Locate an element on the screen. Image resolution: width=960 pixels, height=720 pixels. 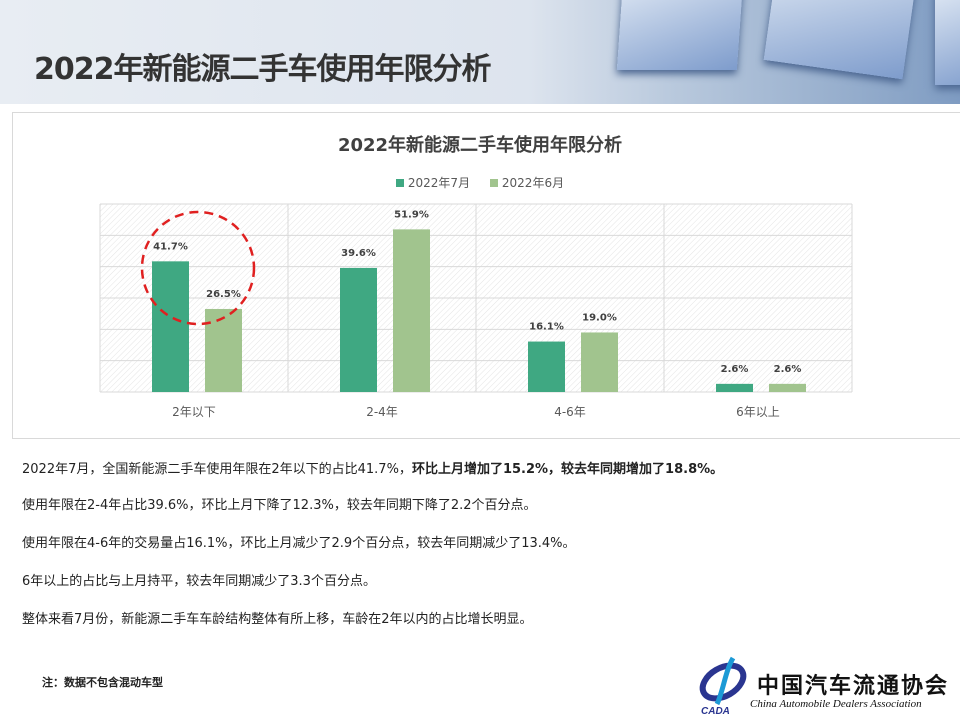
chart-legend: 2022年7月 2022年6月 is located at coordinates (480, 182).